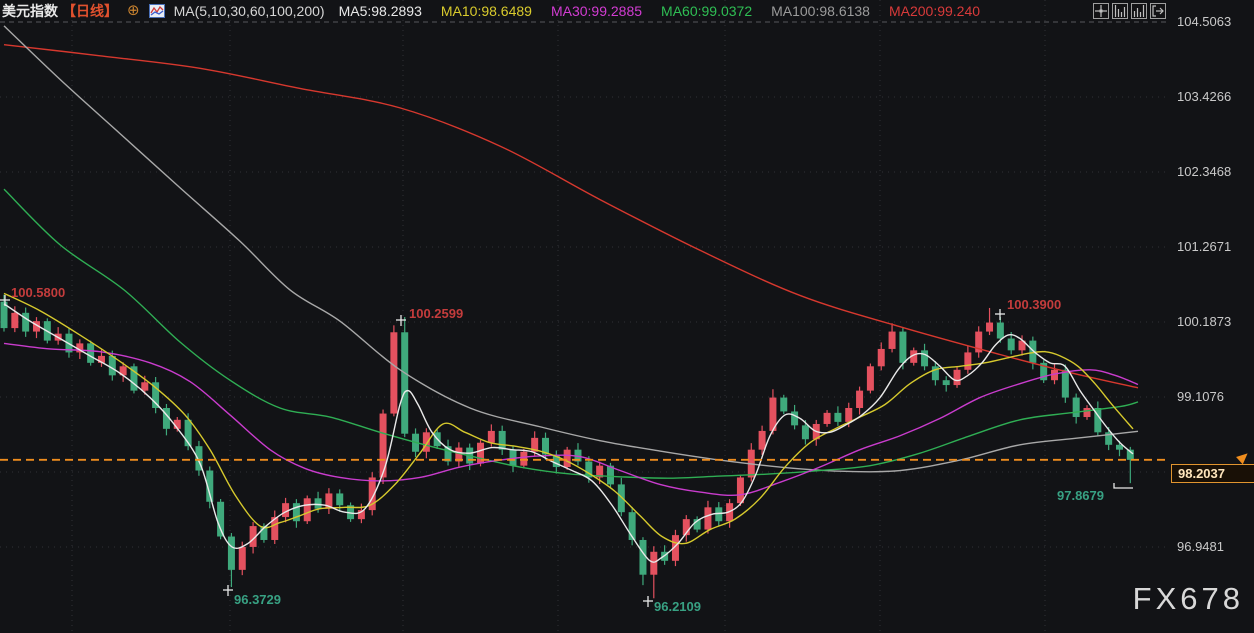  Describe the element at coordinates (30, 11) in the screenshot. I see `symbol-name: 美元指数` at that location.